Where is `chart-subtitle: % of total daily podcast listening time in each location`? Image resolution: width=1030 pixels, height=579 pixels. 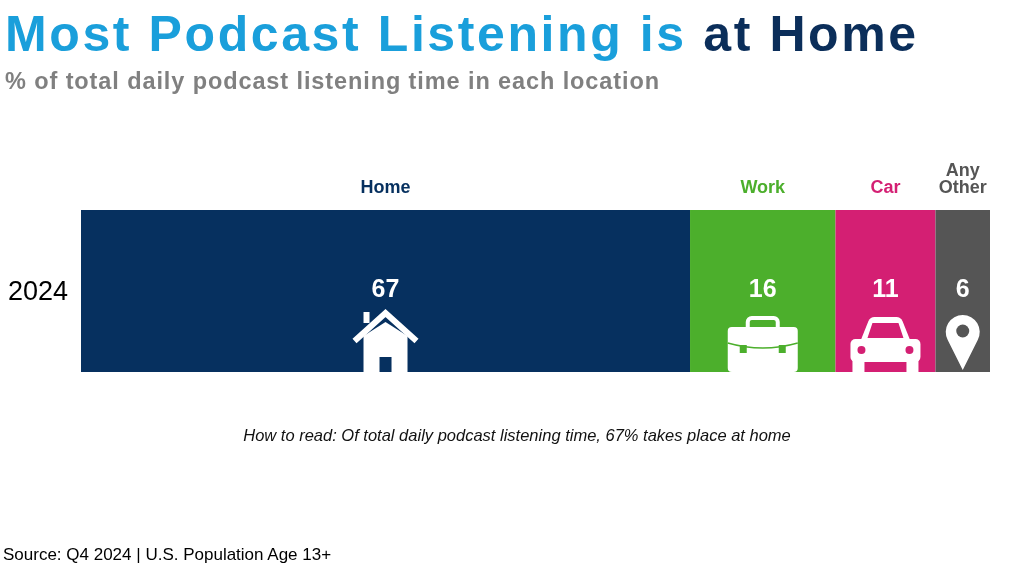 chart-subtitle: % of total daily podcast listening time in each location is located at coordinates (332, 81).